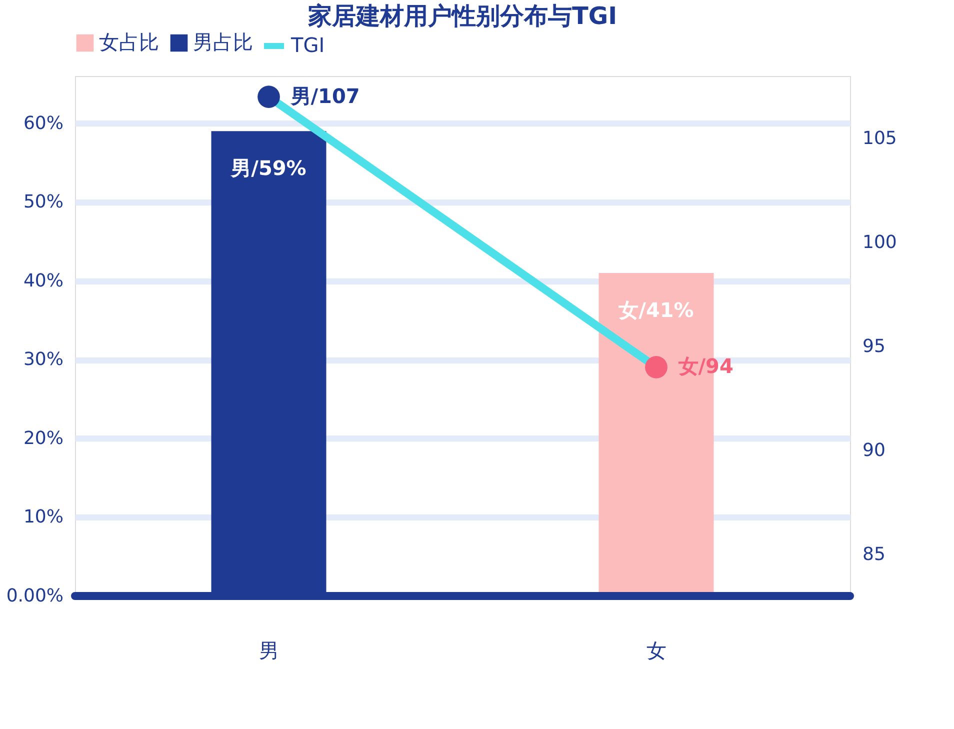 The image size is (954, 729). What do you see at coordinates (462, 16) in the screenshot?
I see `chart-title: 家居建材用户性别分布与TGI` at bounding box center [462, 16].